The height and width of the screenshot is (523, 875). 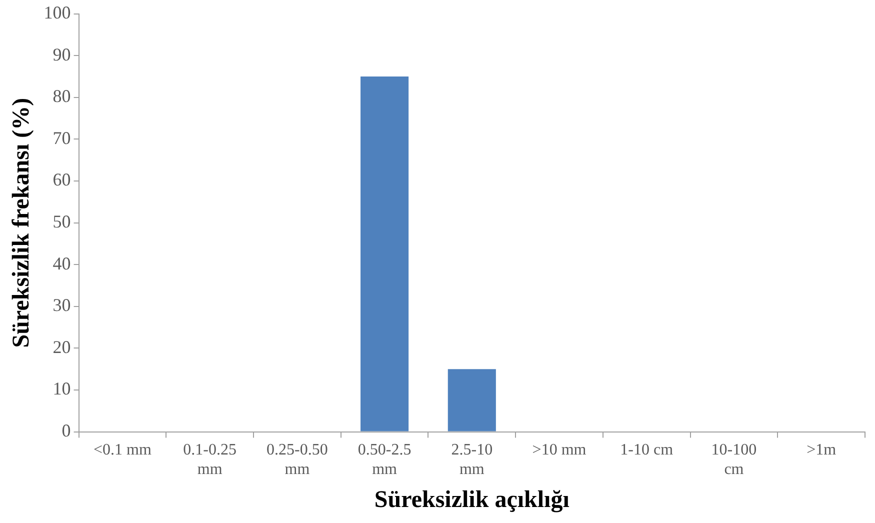 I want to click on x-tick-label: 0.25-0.50 mm, so click(x=297, y=460).